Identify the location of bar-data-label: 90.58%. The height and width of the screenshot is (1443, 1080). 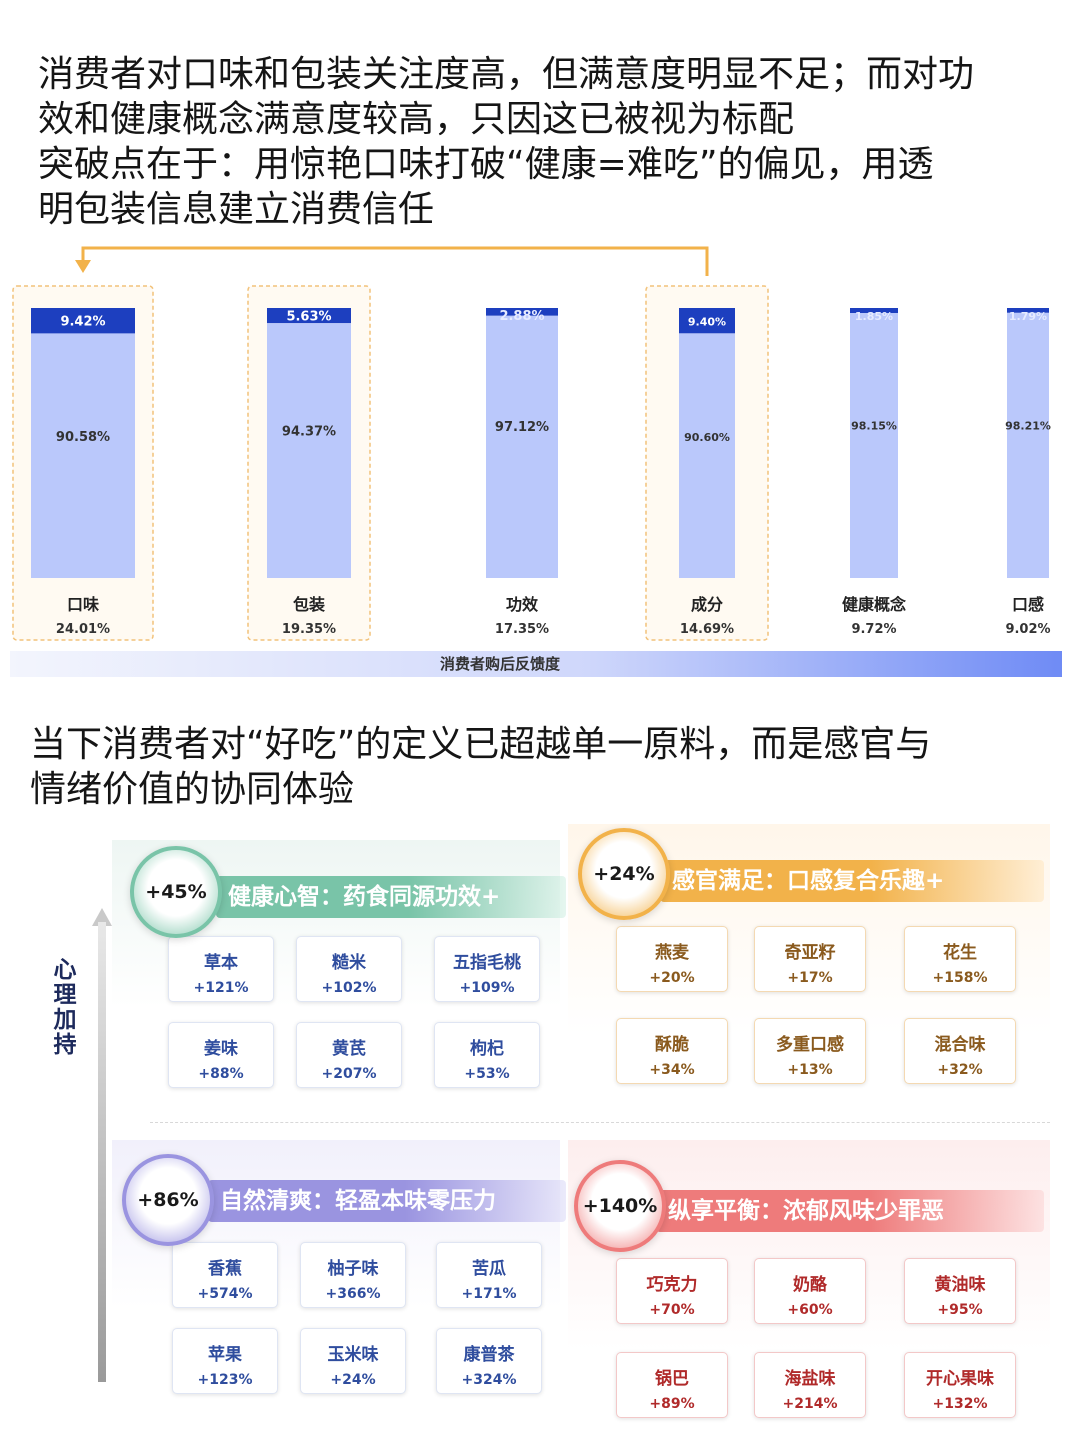
(83, 437).